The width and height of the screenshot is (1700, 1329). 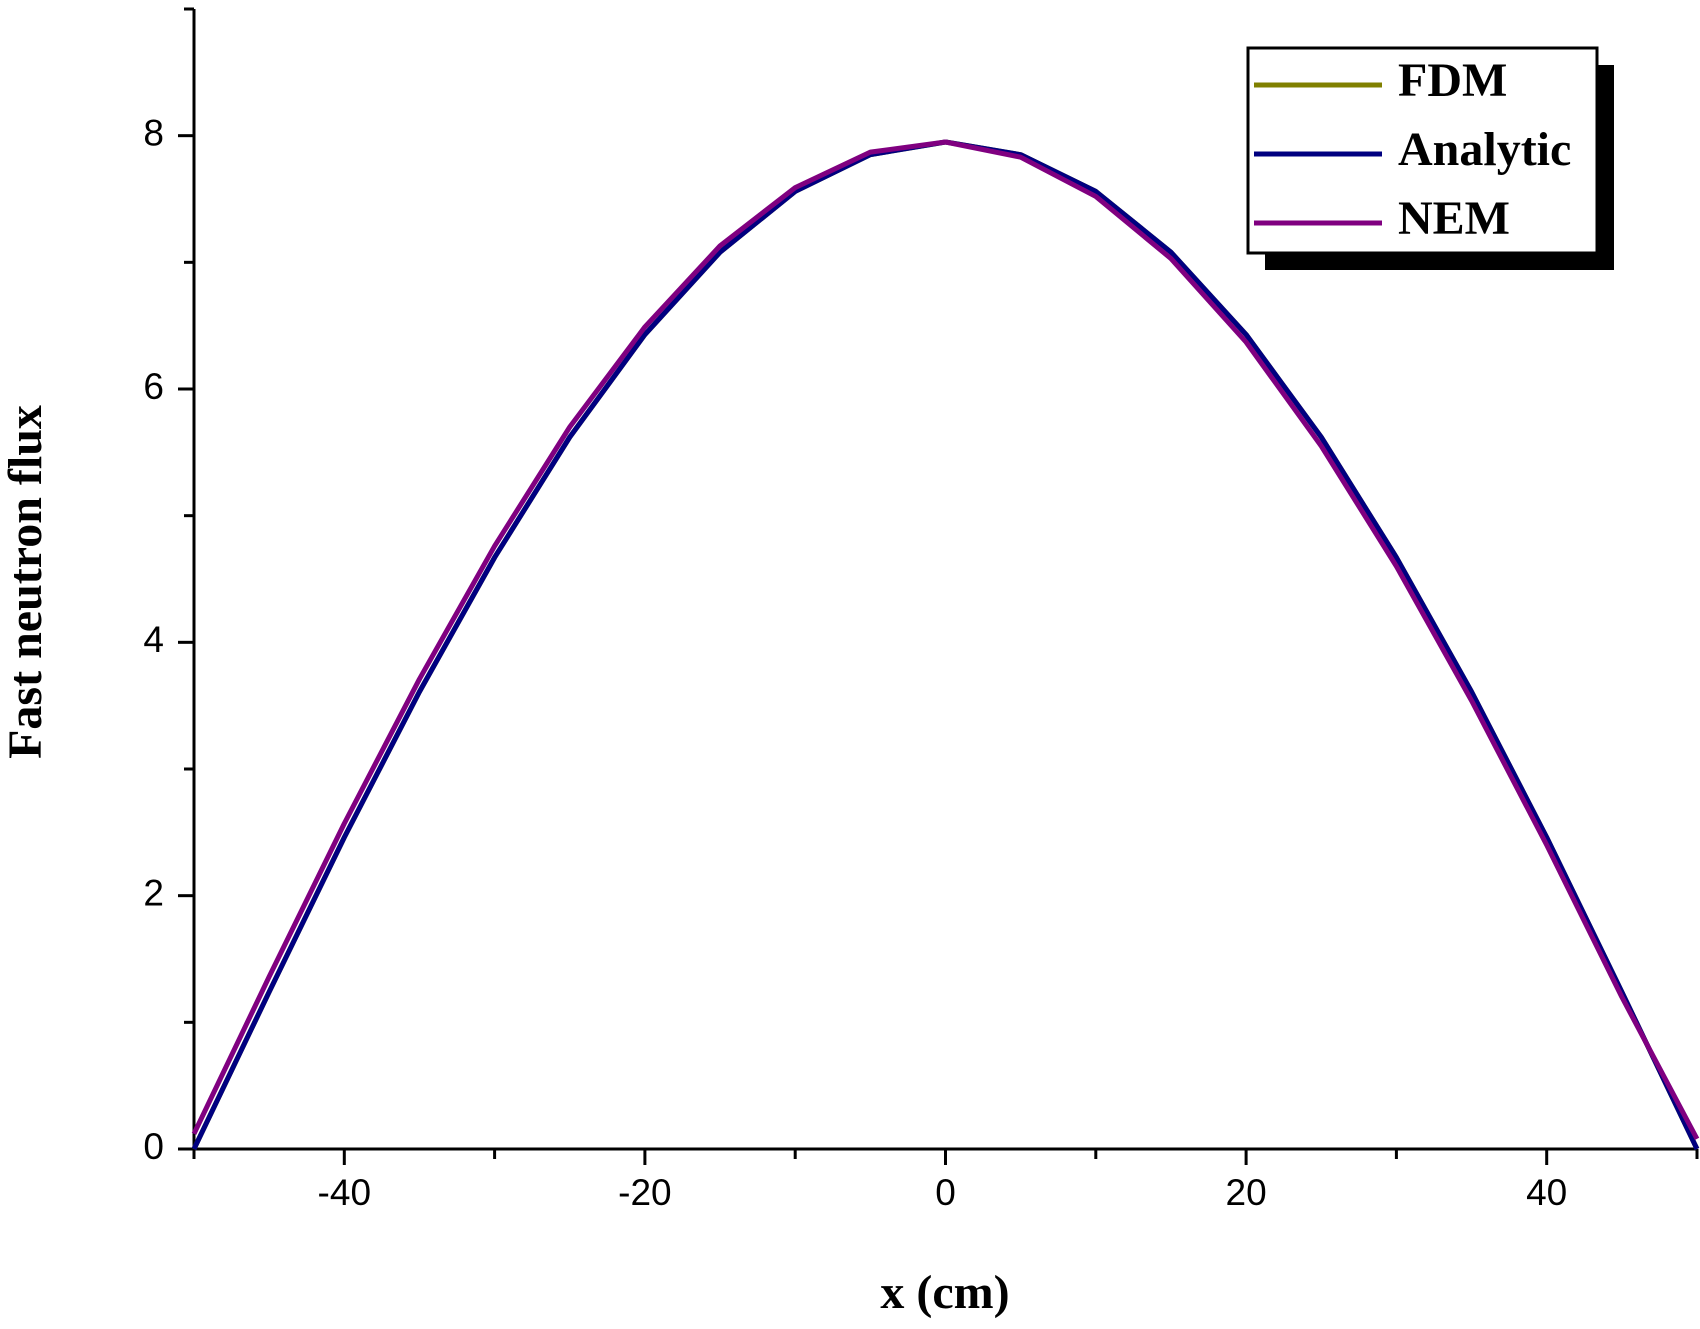 I want to click on y-axis-label: Fast neutron flux, so click(x=26, y=582).